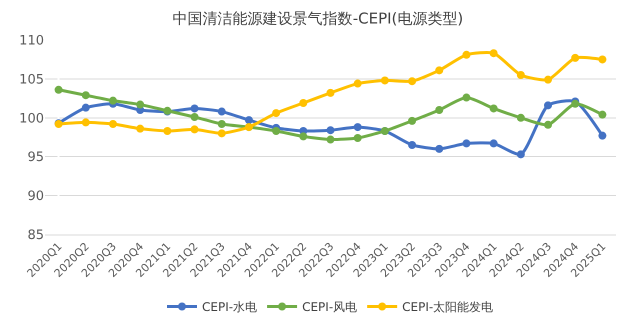 The width and height of the screenshot is (636, 321). I want to click on y-tick-label: 105, so click(31, 80).